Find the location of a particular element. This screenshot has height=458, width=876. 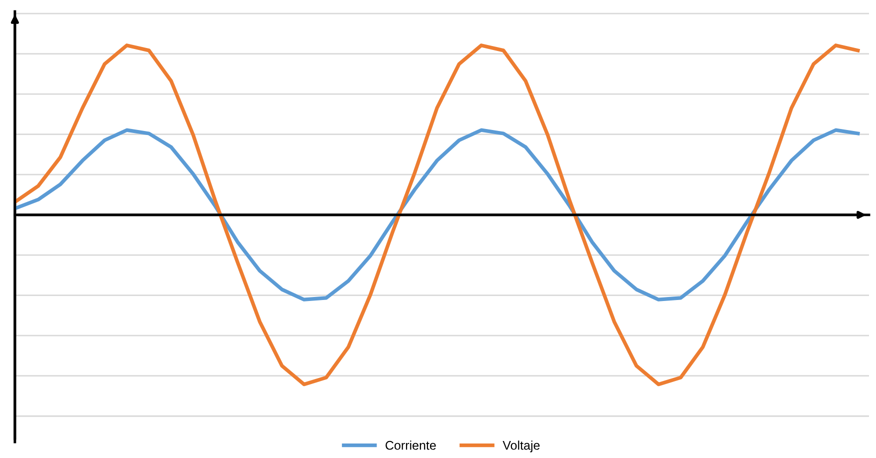

legend-label: Corriente is located at coordinates (411, 445).